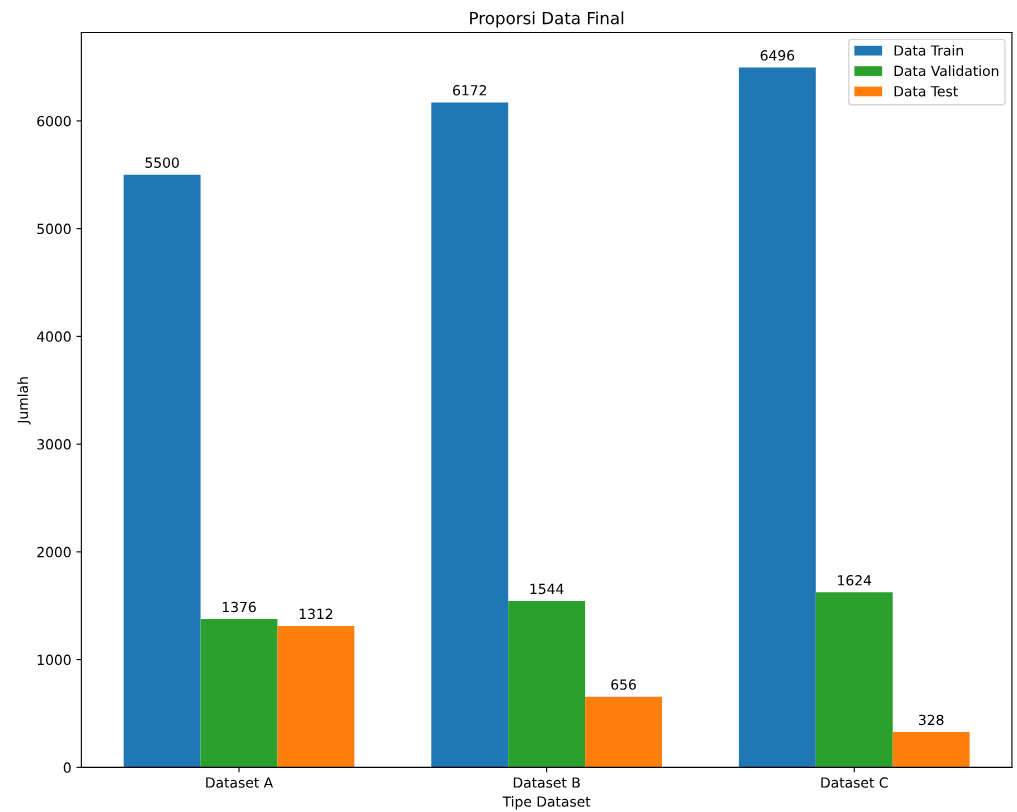 This screenshot has height=812, width=1017. Describe the element at coordinates (53, 336) in the screenshot. I see `y-tick-label: 4000` at that location.